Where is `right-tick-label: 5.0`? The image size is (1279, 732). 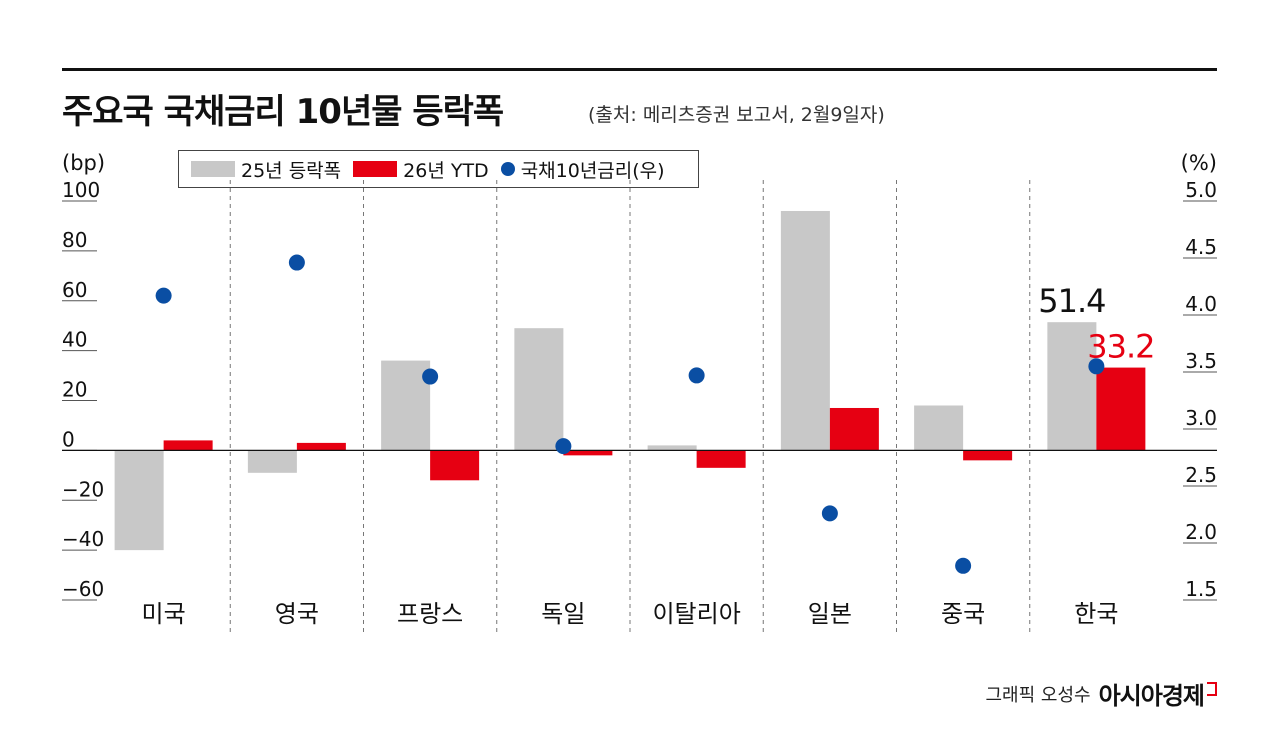
right-tick-label: 5.0 is located at coordinates (1201, 190).